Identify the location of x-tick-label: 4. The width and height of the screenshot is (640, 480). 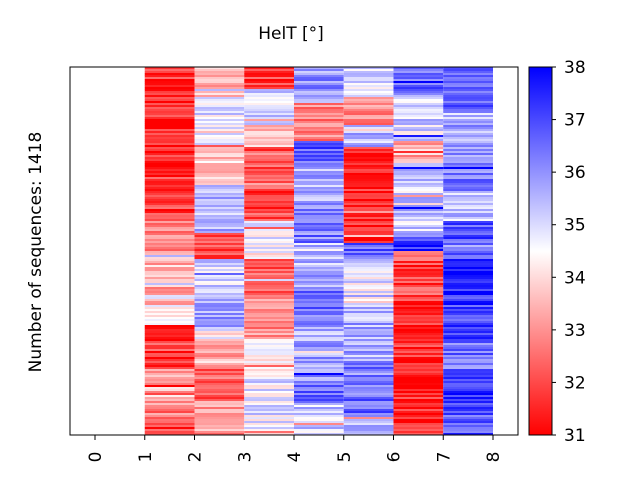
(295, 457).